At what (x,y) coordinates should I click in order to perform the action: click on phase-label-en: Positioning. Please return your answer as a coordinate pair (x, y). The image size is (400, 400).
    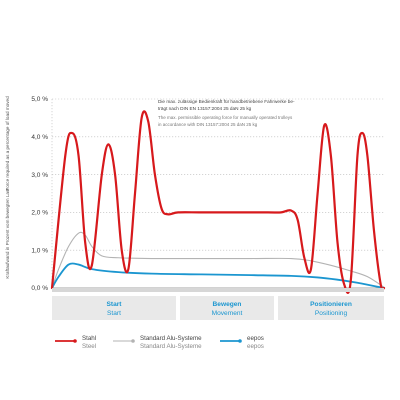
    Looking at the image, I should click on (331, 313).